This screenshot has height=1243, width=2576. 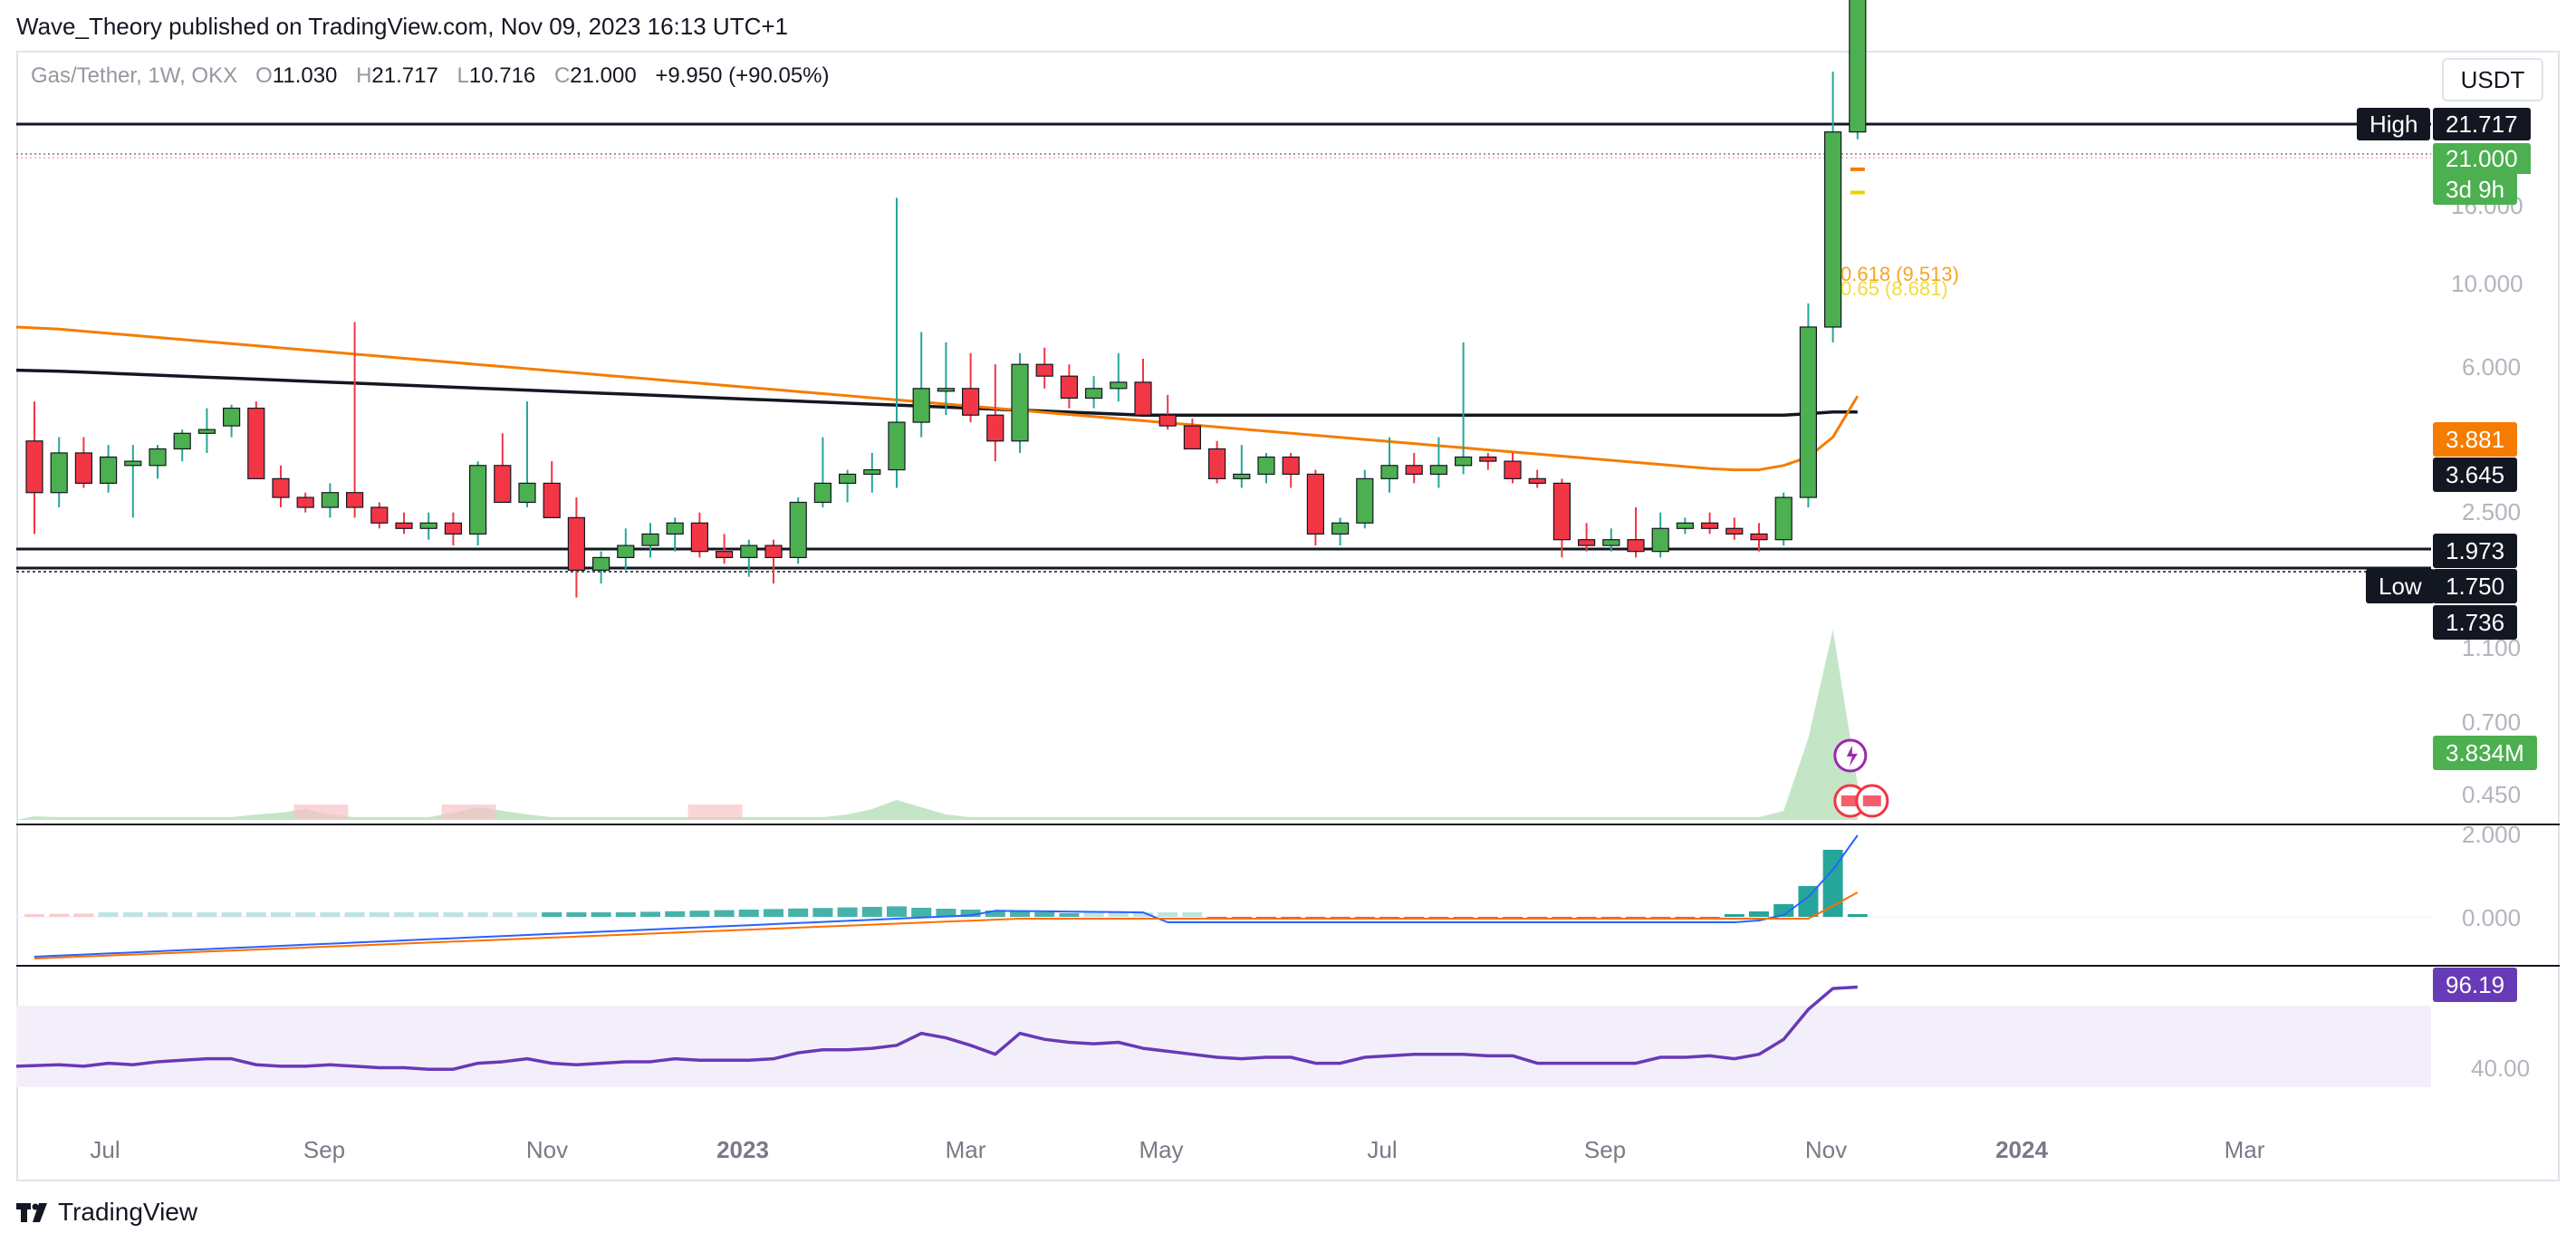 I want to click on time-label-nov-2023: Nov, so click(x=1826, y=1149).